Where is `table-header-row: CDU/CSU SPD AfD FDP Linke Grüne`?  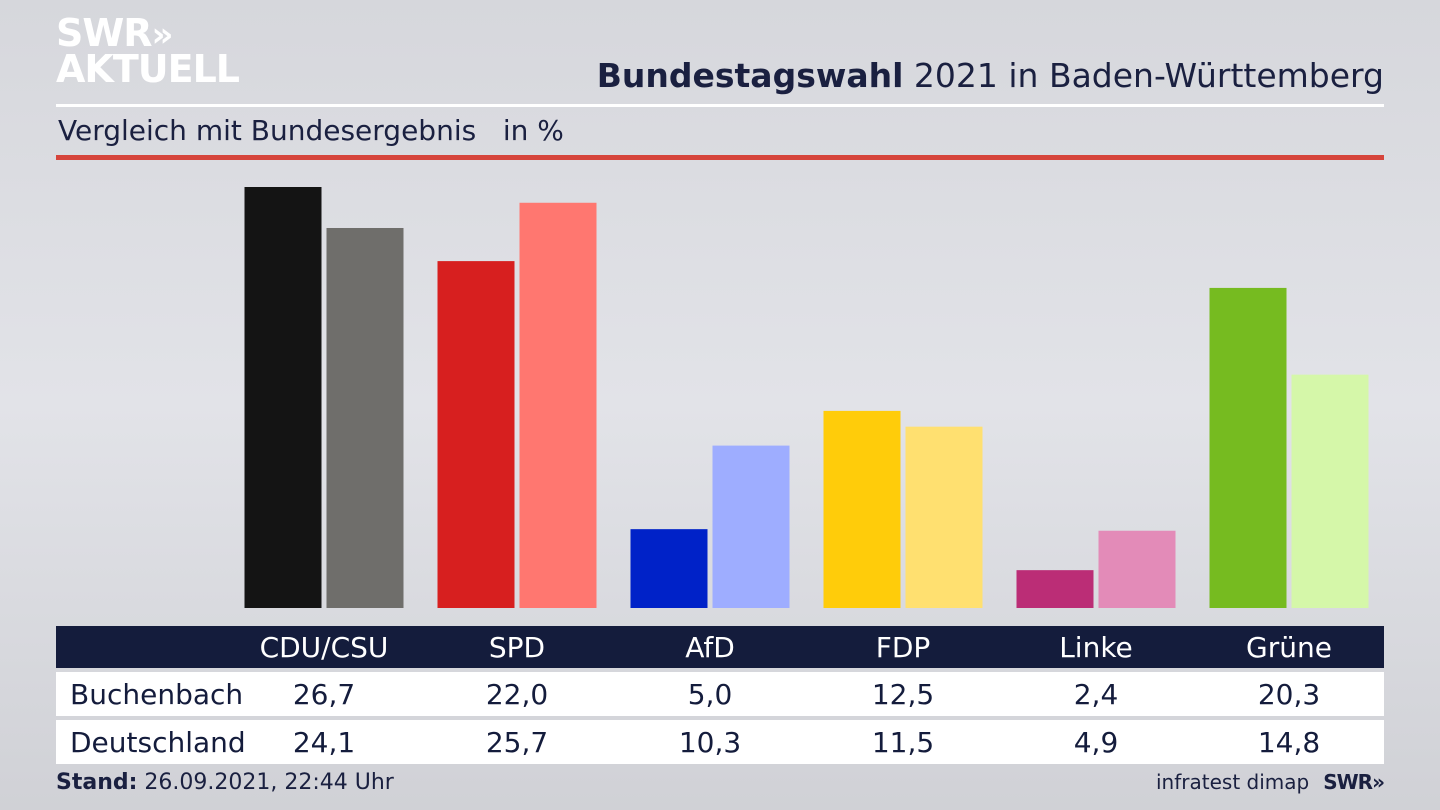
table-header-row: CDU/CSU SPD AfD FDP Linke Grüne is located at coordinates (720, 647).